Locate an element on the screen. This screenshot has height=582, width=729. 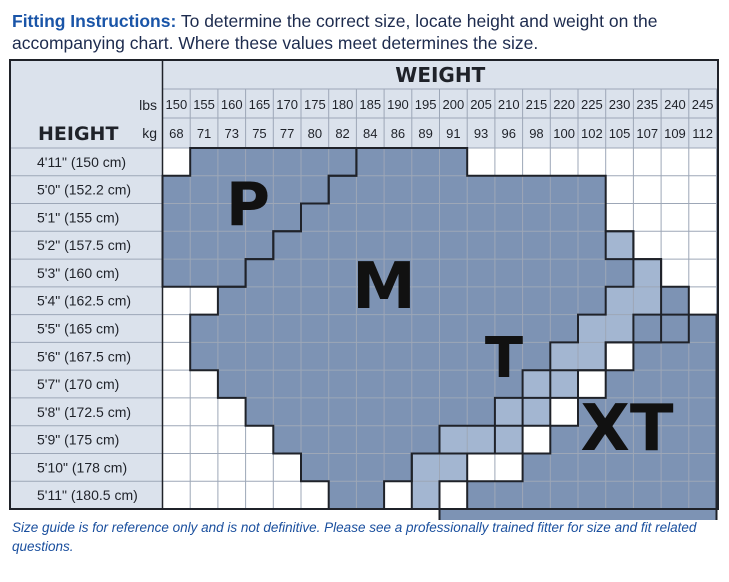
height-row-label: 5'2" (157.5 cm) is located at coordinates (84, 245).